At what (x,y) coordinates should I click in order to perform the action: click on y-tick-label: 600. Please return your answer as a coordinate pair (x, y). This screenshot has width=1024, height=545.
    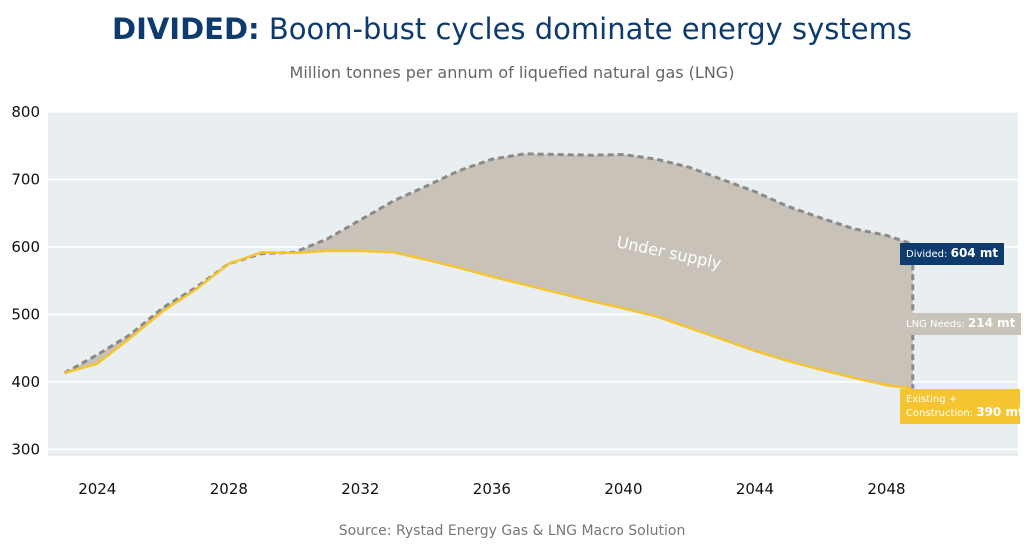
    Looking at the image, I should click on (25, 247).